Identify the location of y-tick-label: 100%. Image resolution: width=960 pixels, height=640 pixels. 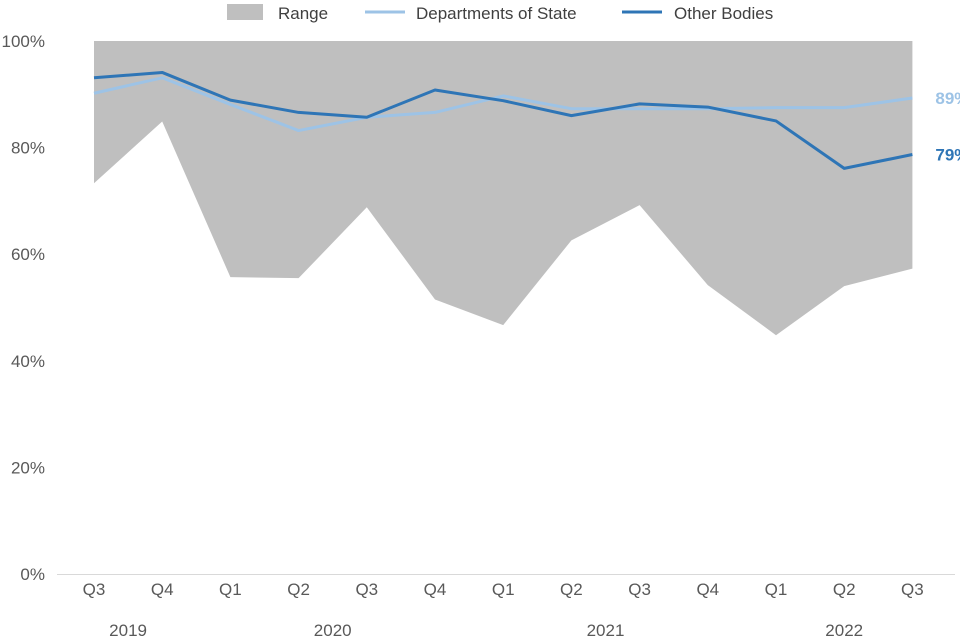
(23, 41).